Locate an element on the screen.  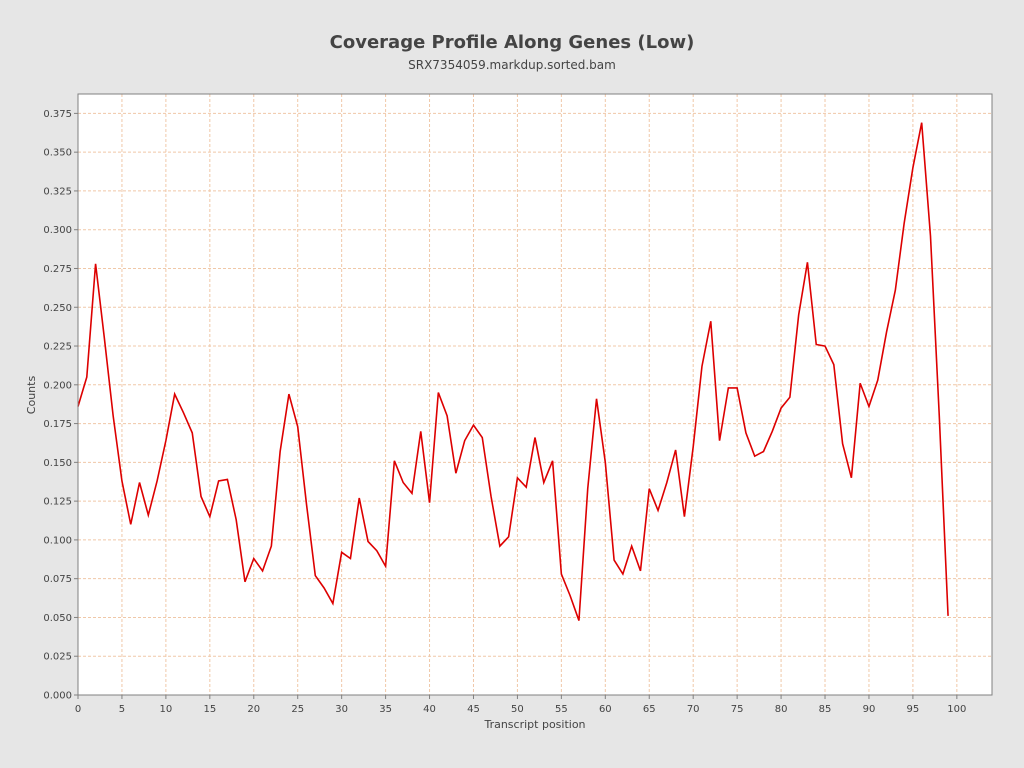
y-tick-label: 0.075 is located at coordinates (57, 579).